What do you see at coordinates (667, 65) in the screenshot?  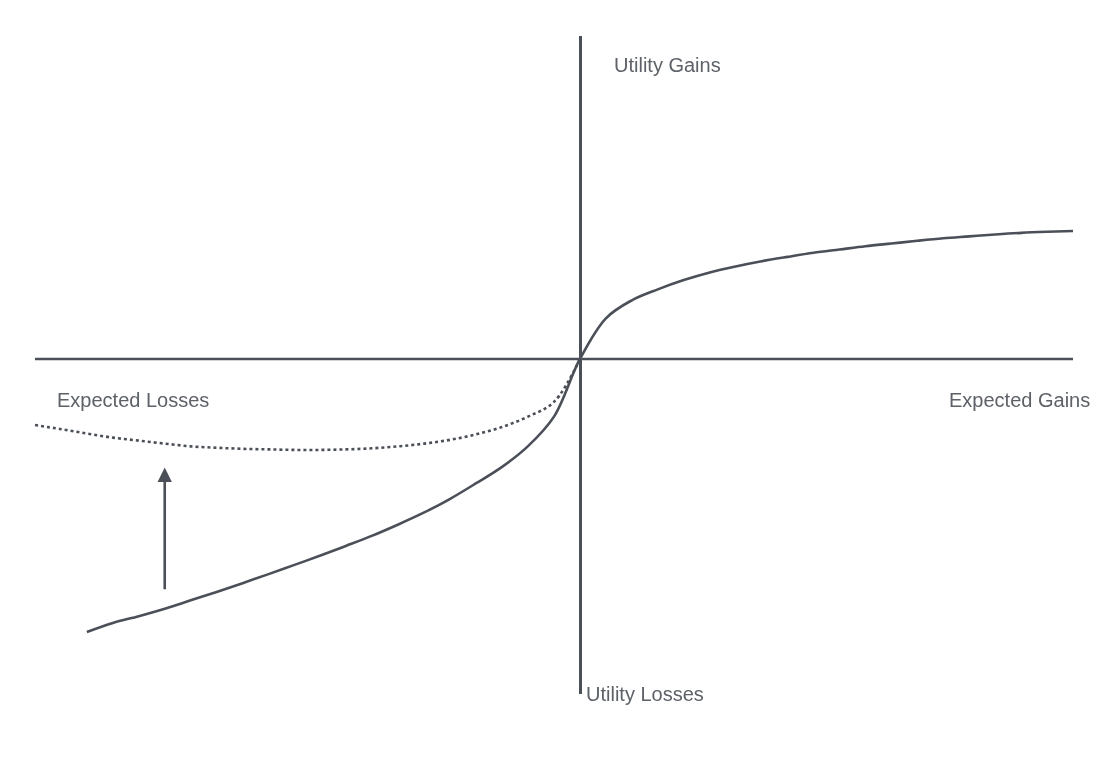 I see `text: Utility Gains` at bounding box center [667, 65].